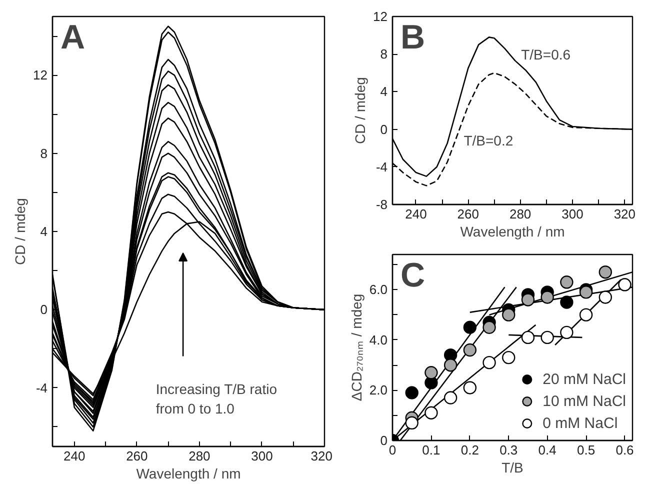  I want to click on annotation: Increasing T/B ratio from 0 to 1.0, so click(217, 398).